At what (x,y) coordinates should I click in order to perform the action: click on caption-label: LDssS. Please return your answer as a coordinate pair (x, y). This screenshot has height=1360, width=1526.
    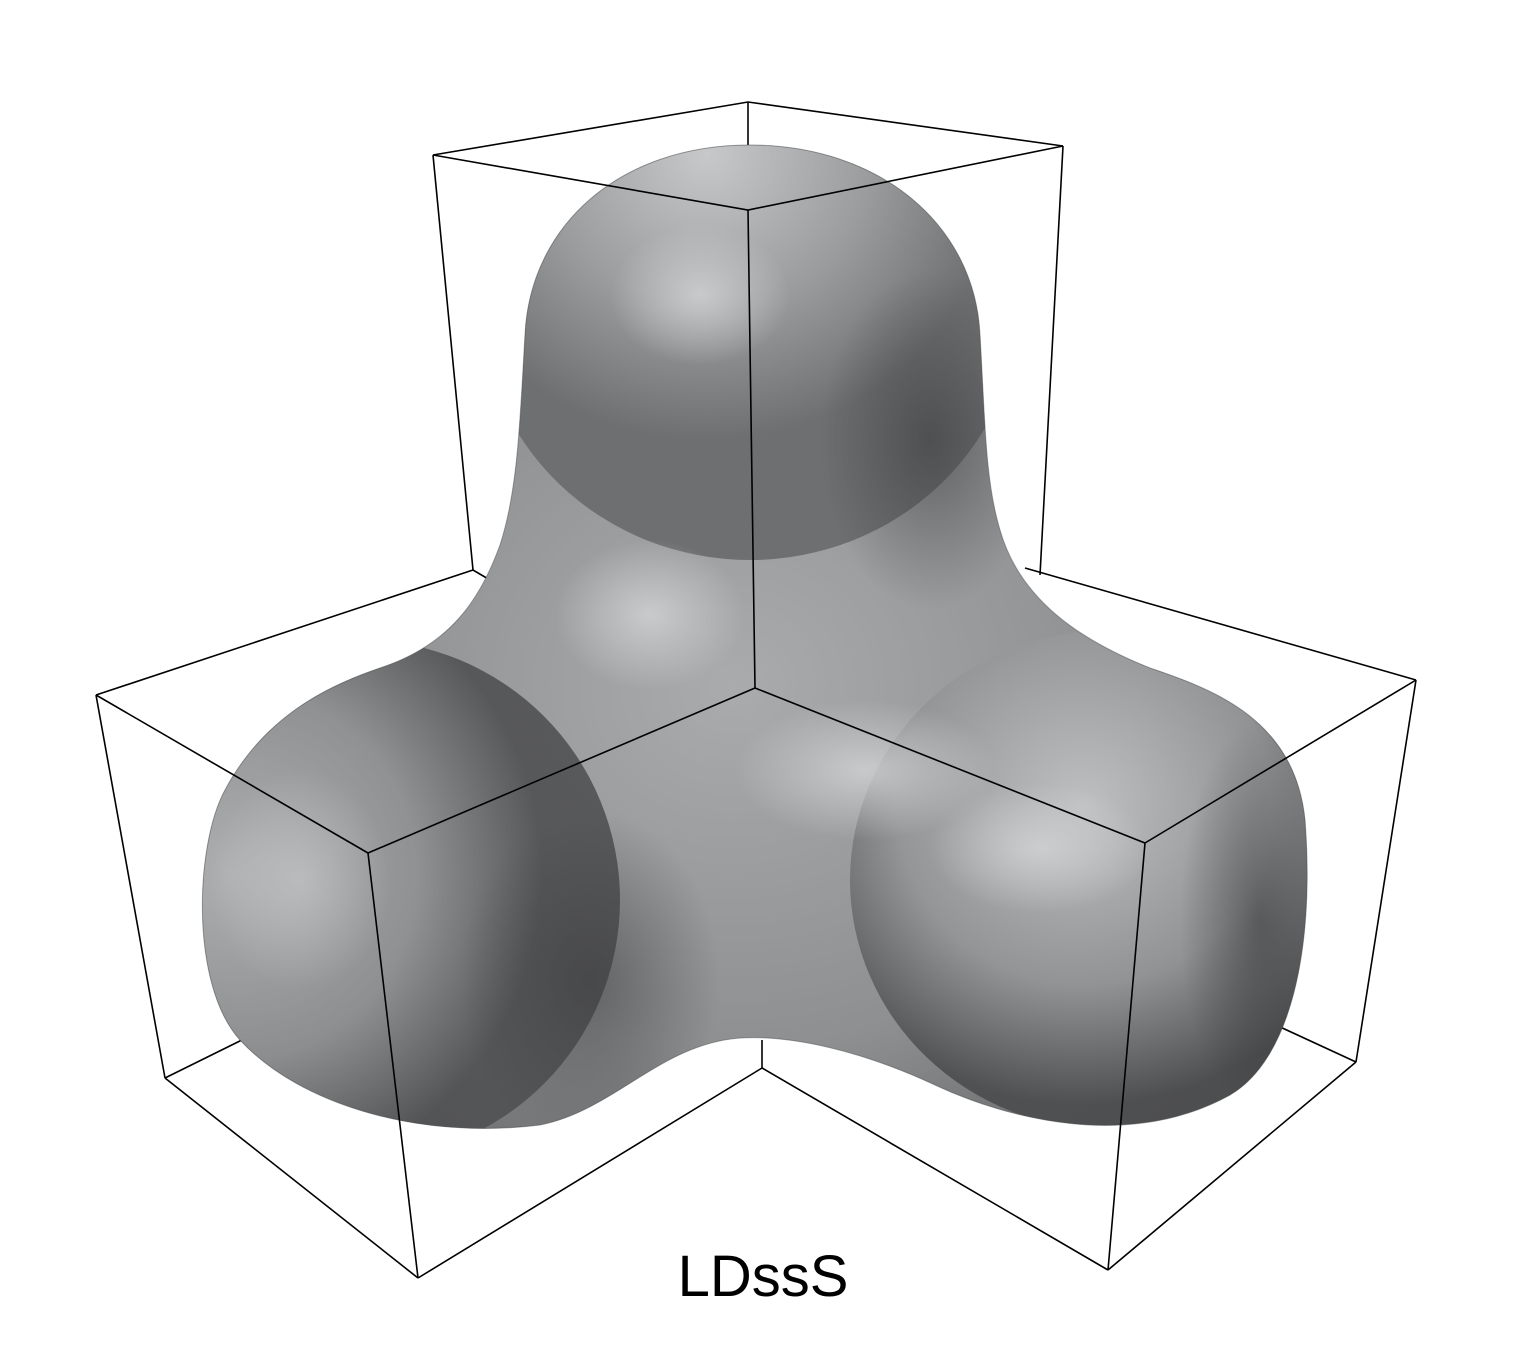
    Looking at the image, I should click on (763, 1276).